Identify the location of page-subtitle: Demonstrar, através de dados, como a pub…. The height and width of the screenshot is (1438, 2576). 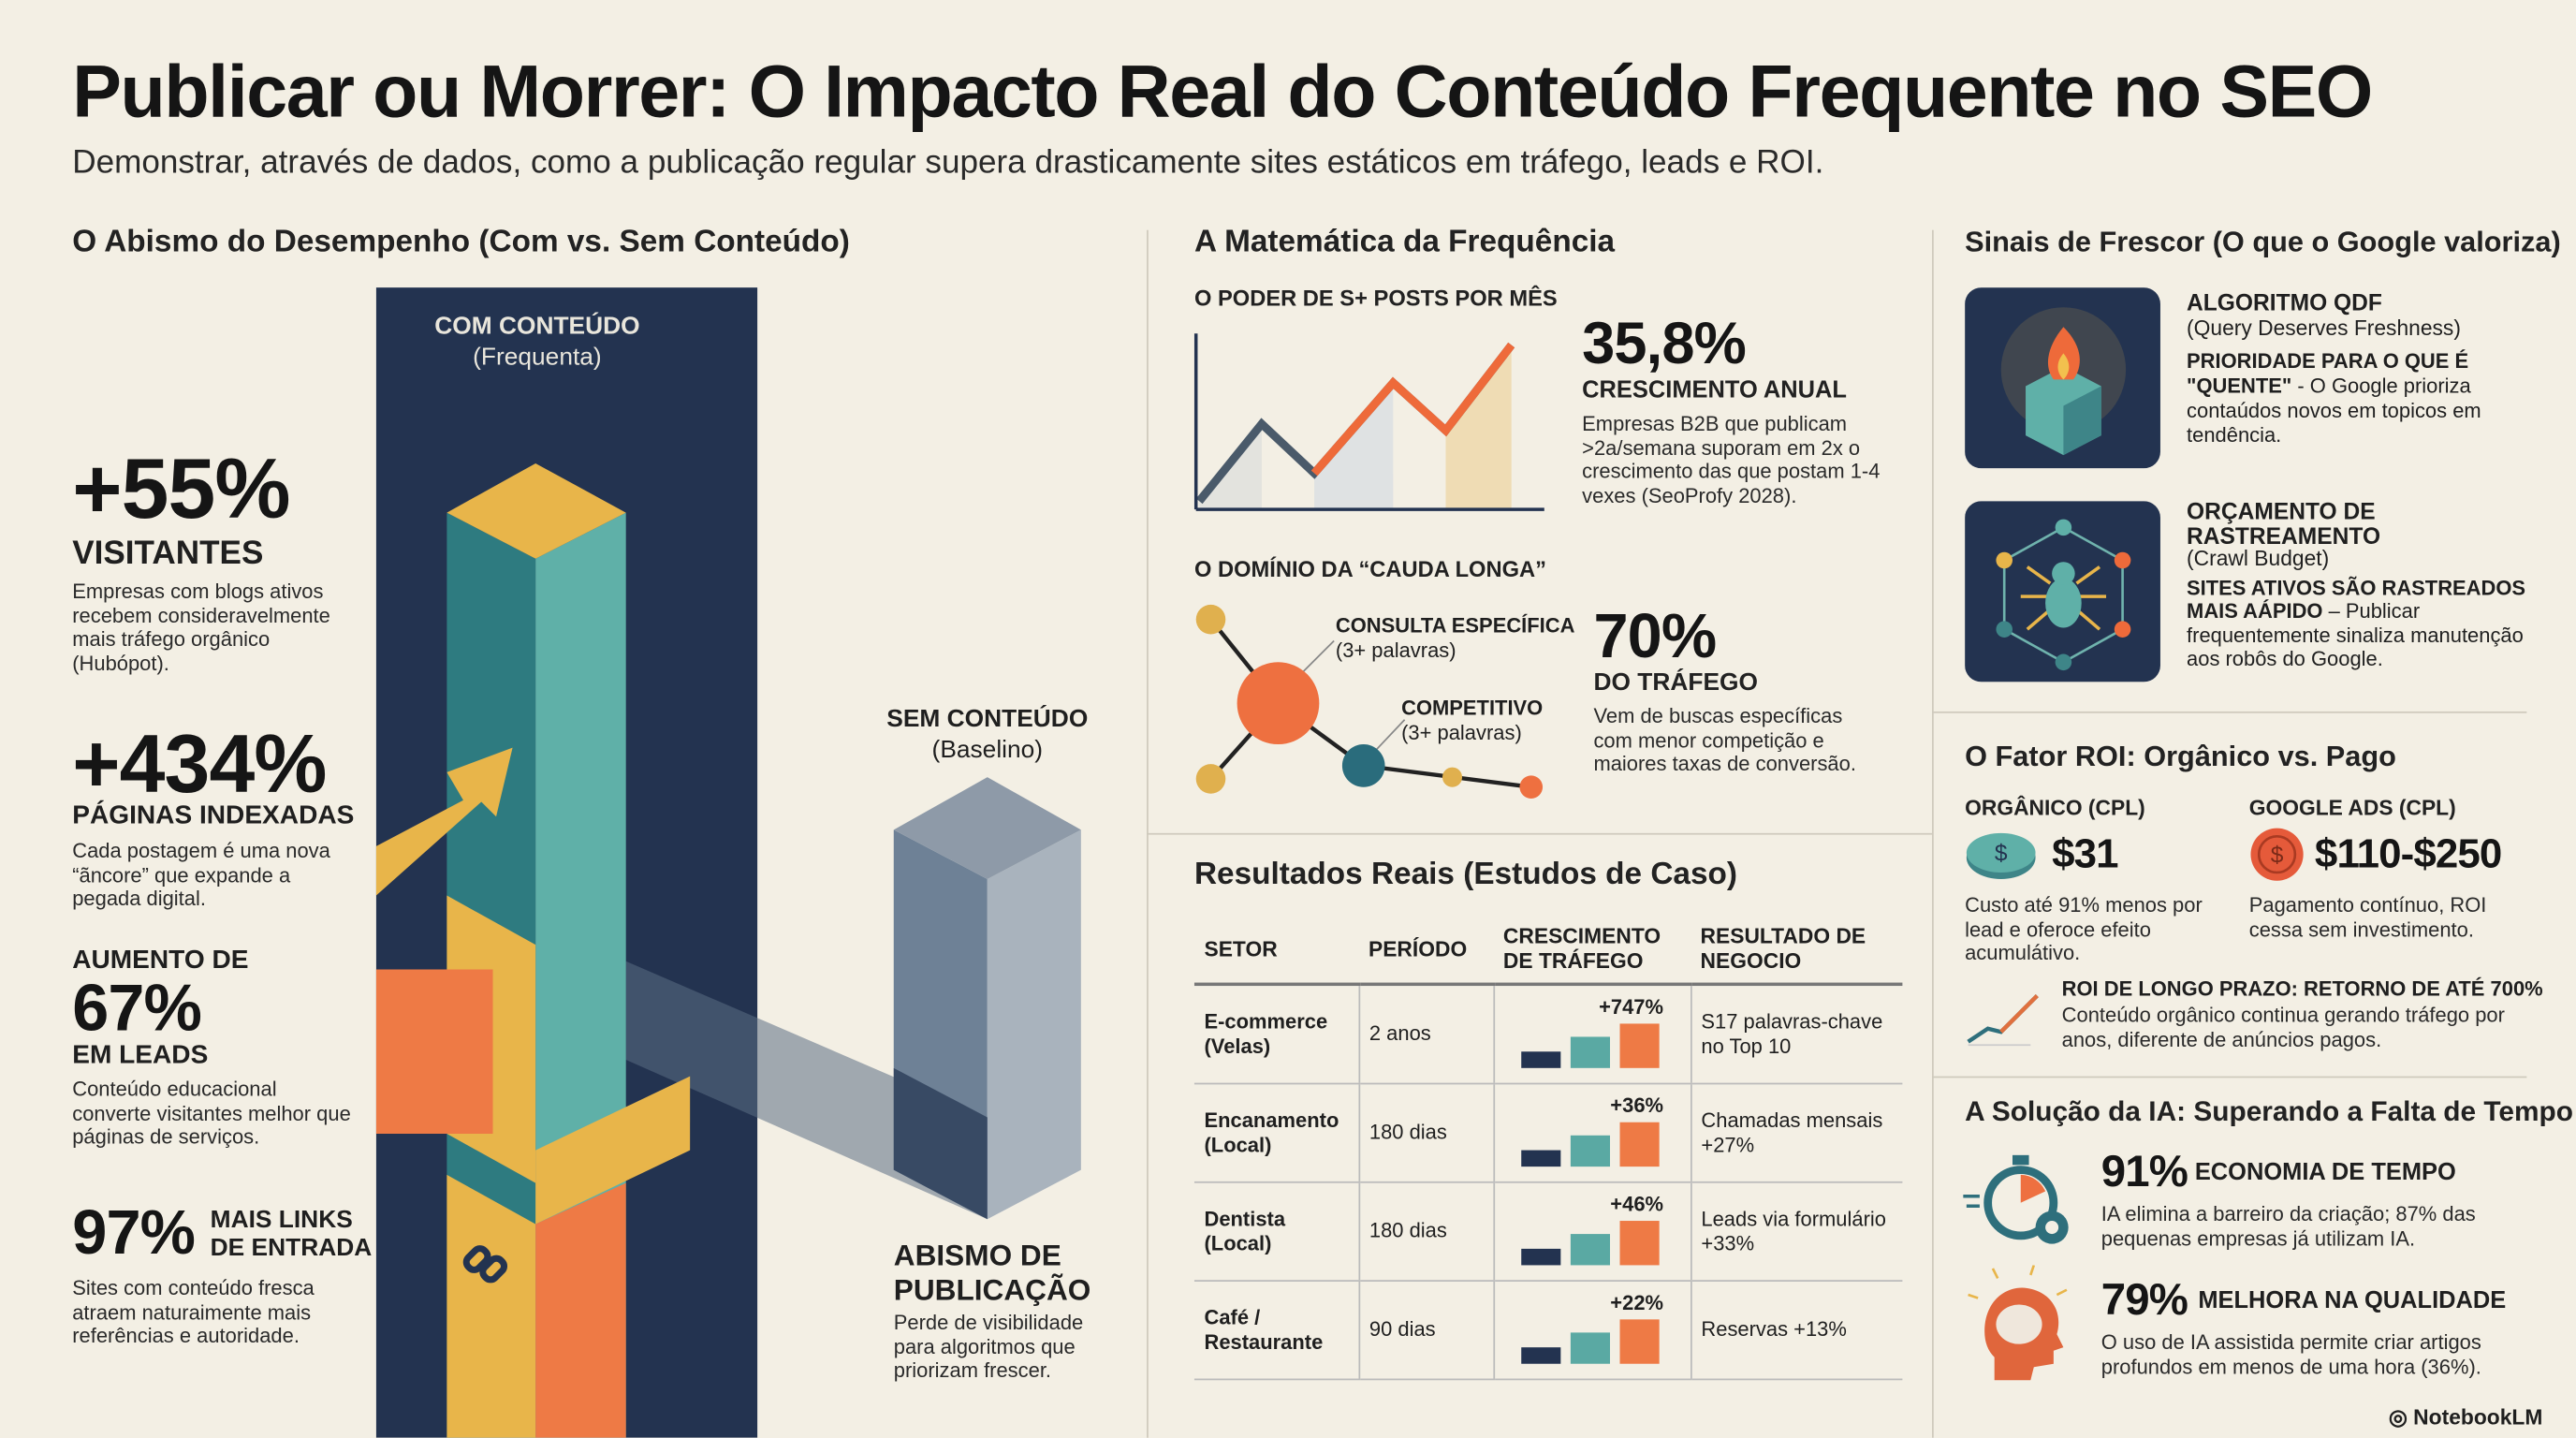
(948, 163).